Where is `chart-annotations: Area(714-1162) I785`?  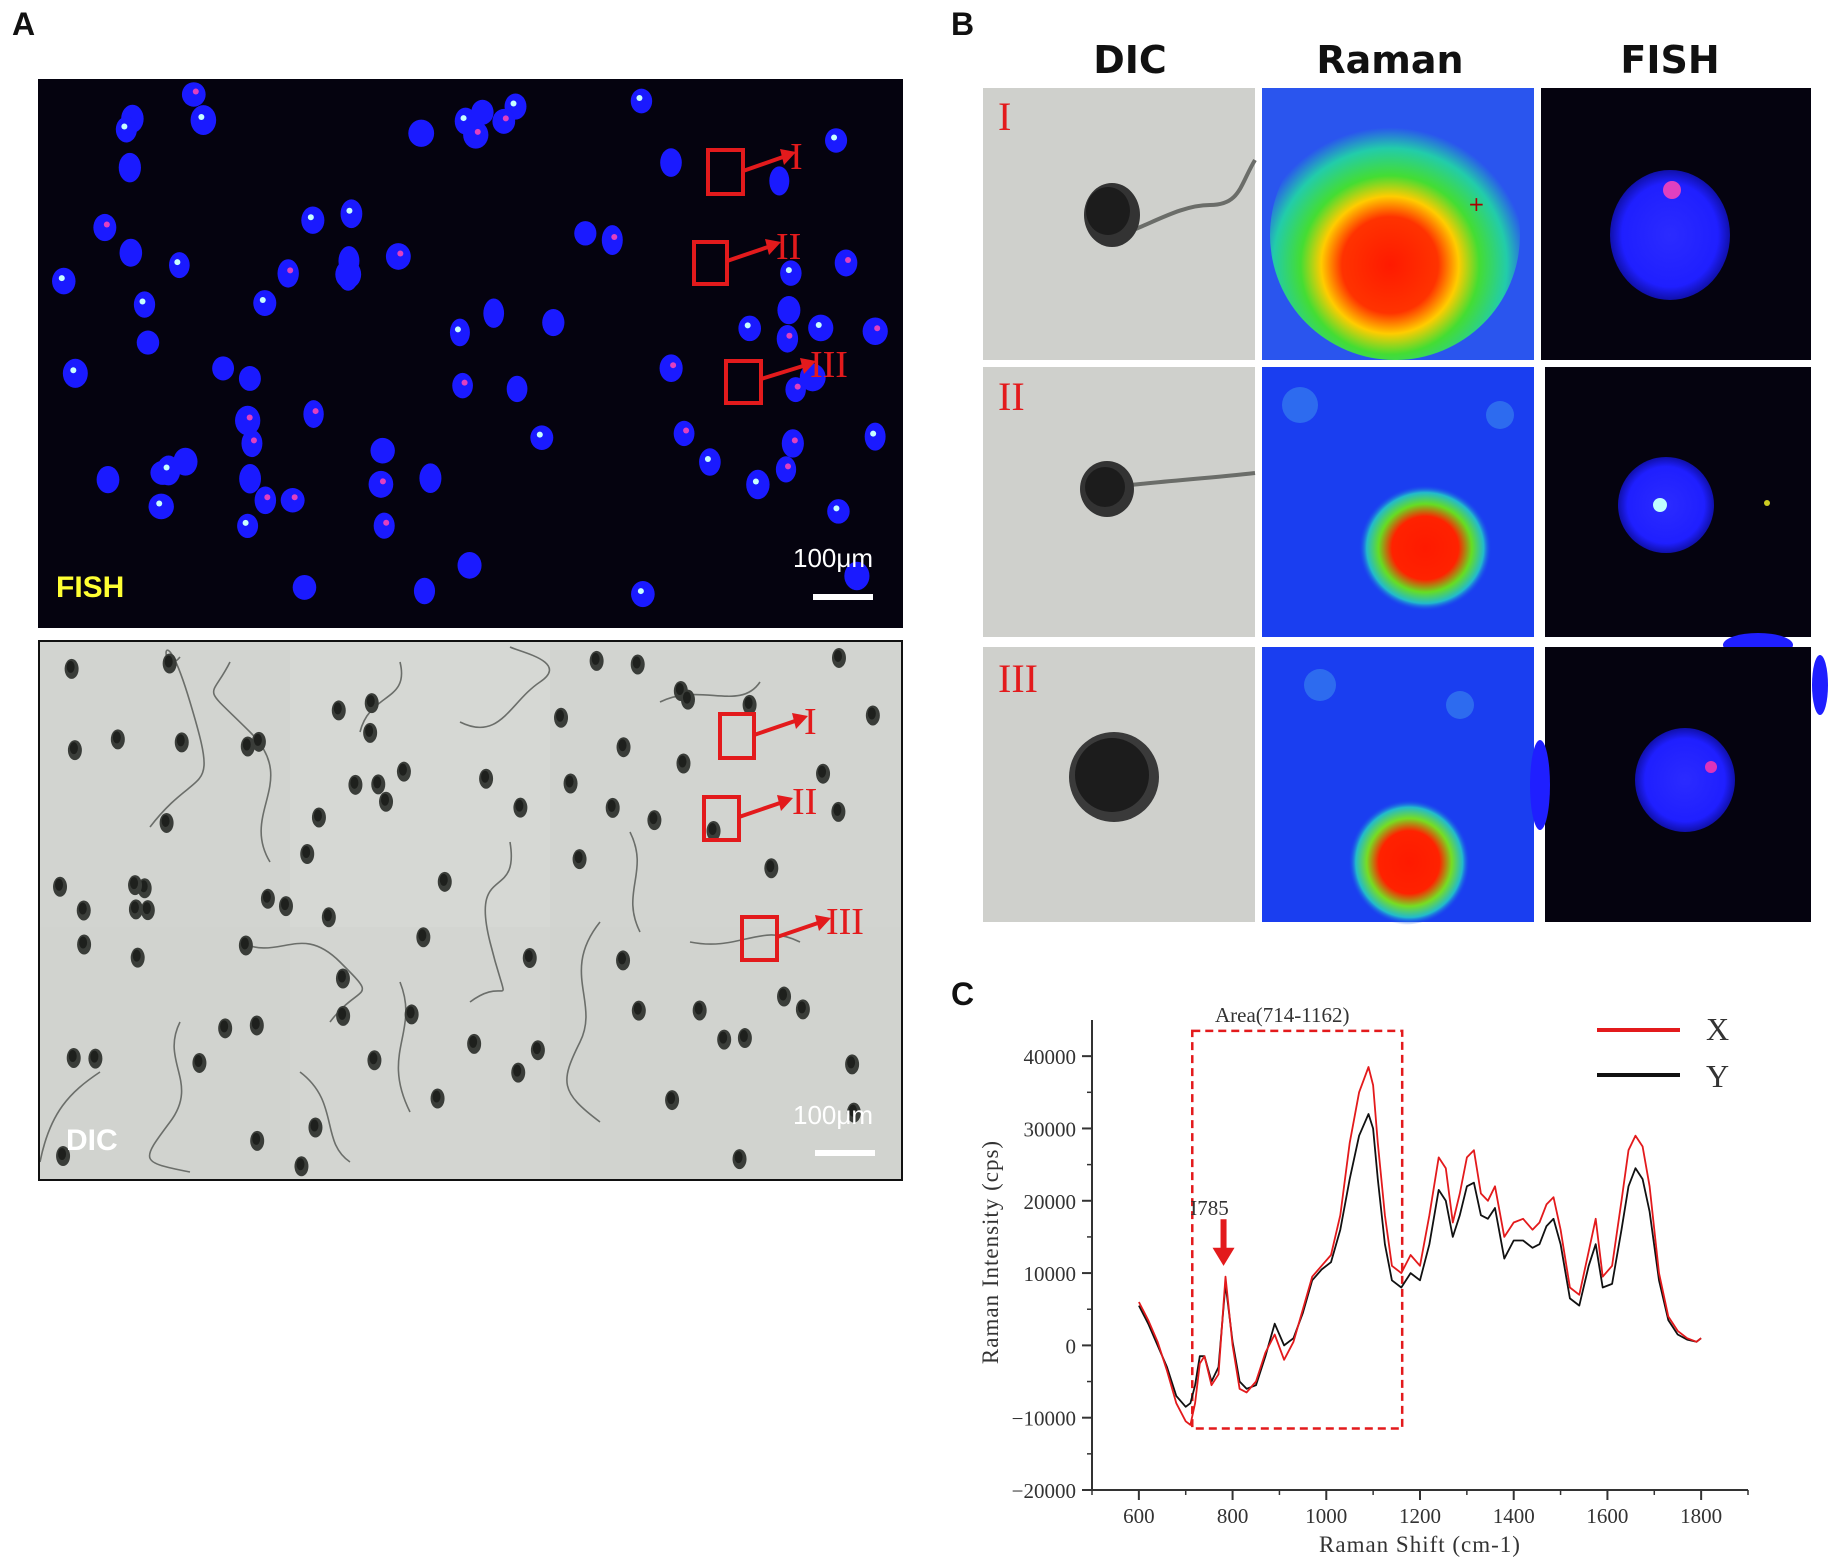 chart-annotations: Area(714-1162) I785 is located at coordinates (1297, 1216).